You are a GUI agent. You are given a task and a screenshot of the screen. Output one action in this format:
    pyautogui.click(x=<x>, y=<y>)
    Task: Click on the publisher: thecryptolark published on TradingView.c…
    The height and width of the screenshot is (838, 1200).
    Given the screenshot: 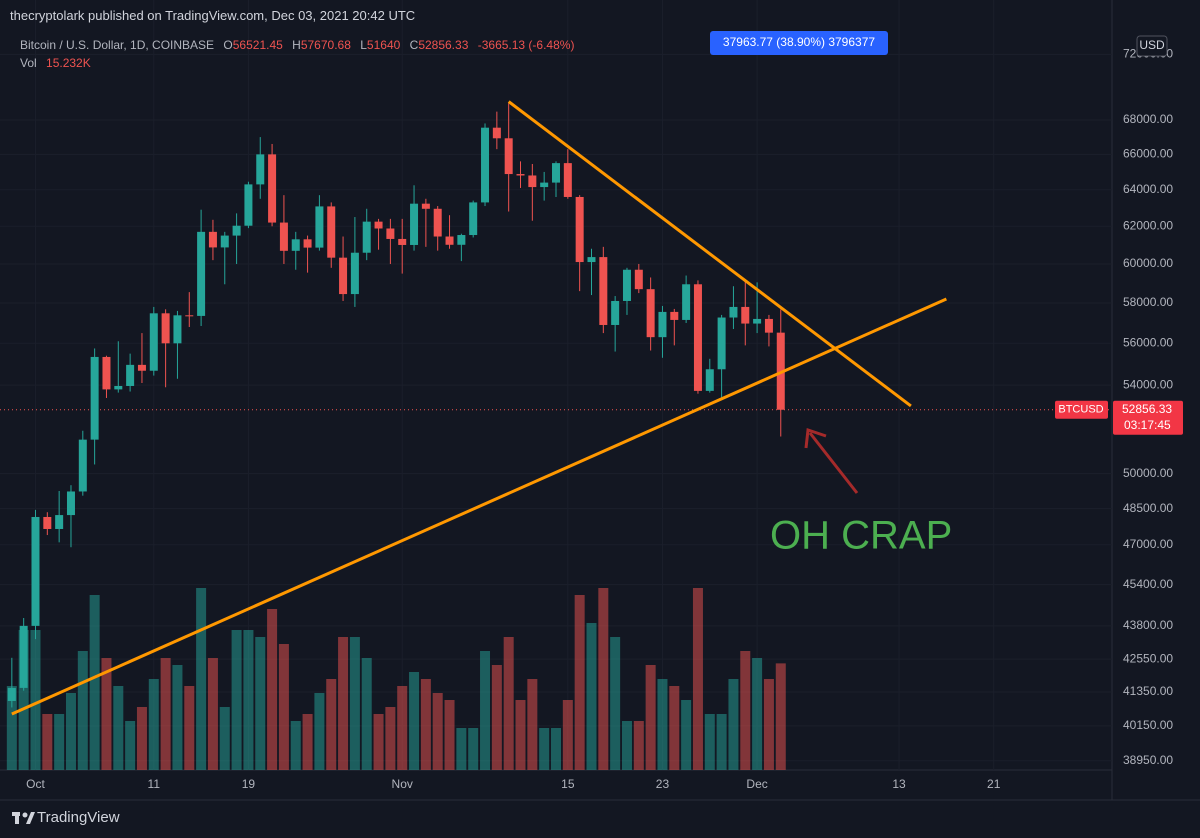 What is the action you would take?
    pyautogui.click(x=213, y=15)
    